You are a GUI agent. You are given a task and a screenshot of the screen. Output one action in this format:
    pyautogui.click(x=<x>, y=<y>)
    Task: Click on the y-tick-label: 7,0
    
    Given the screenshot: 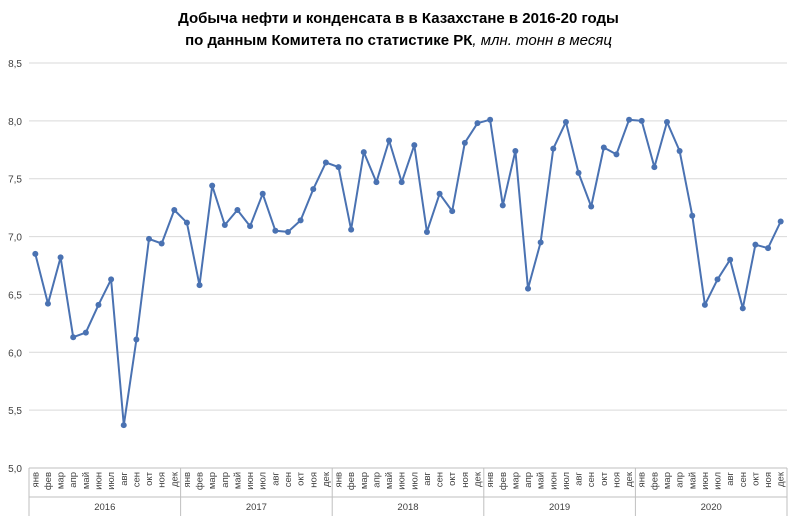 What is the action you would take?
    pyautogui.click(x=15, y=238)
    